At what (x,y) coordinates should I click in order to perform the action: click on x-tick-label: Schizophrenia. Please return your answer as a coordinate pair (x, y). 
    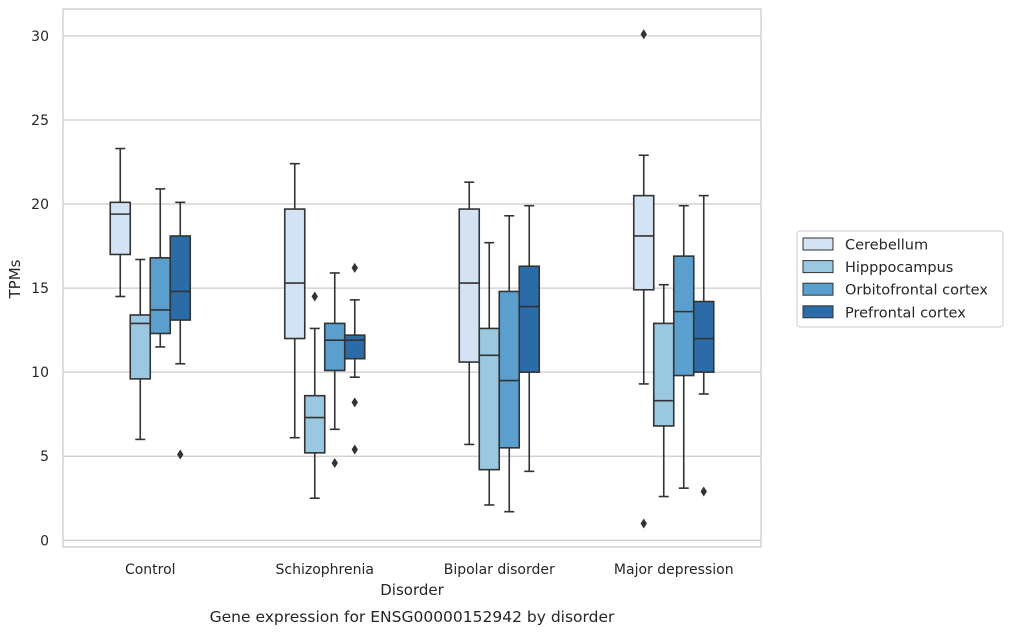
    Looking at the image, I should click on (325, 570).